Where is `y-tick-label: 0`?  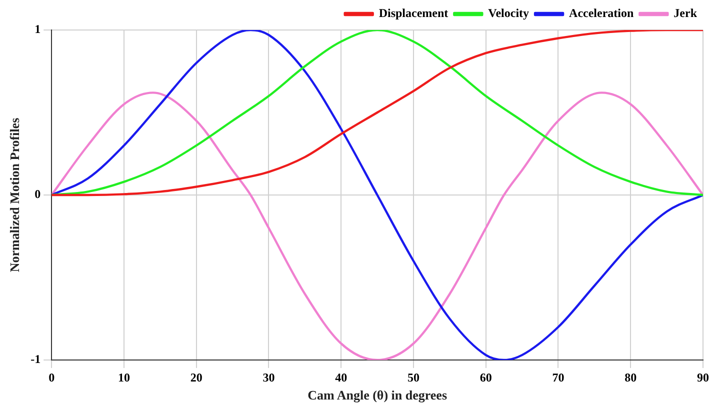
y-tick-label: 0 is located at coordinates (37, 194).